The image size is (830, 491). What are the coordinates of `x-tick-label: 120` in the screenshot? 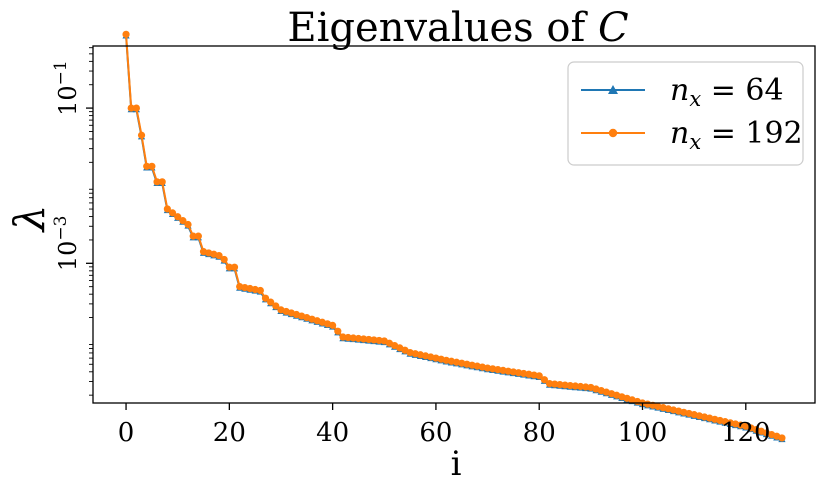 It's located at (746, 433).